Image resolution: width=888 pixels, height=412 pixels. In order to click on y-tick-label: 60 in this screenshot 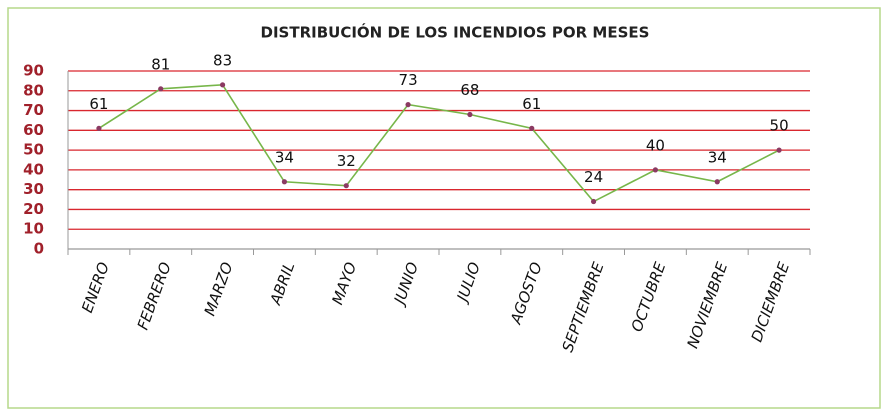, I will do `click(33, 130)`.